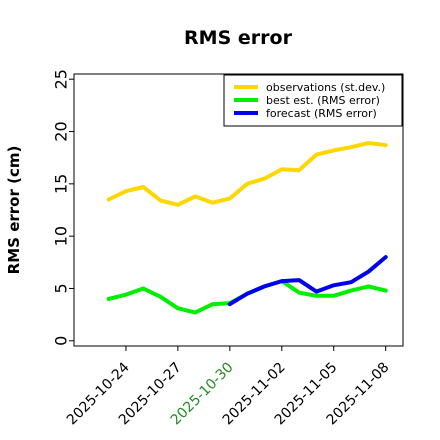 This screenshot has height=440, width=440. I want to click on y-axis-label: RMS error (cm), so click(14, 210).